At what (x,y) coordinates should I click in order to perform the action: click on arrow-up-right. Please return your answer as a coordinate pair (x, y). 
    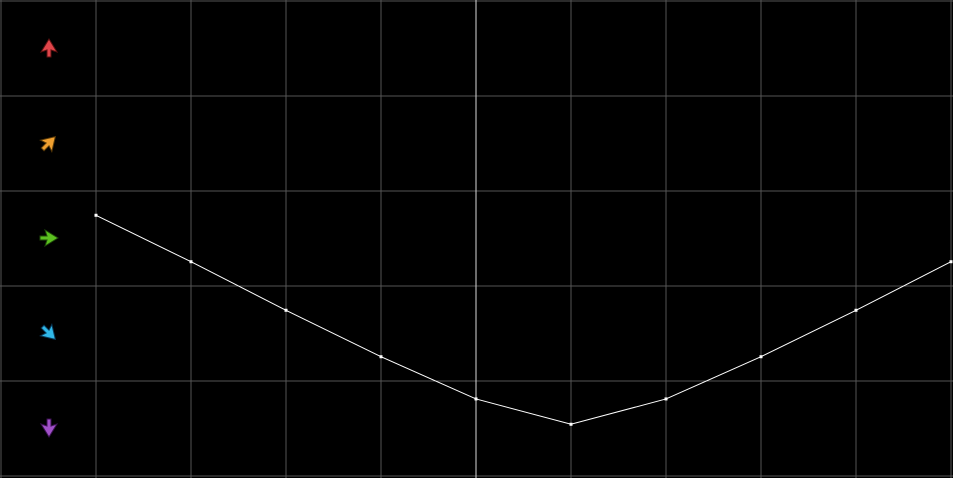
    Looking at the image, I should click on (48, 144).